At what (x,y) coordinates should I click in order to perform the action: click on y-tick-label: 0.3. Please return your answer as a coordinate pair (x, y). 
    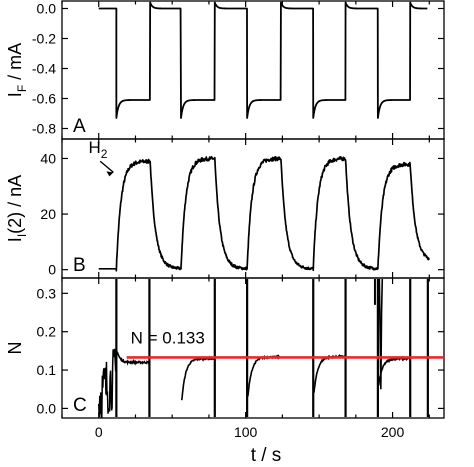
    Looking at the image, I should click on (47, 293).